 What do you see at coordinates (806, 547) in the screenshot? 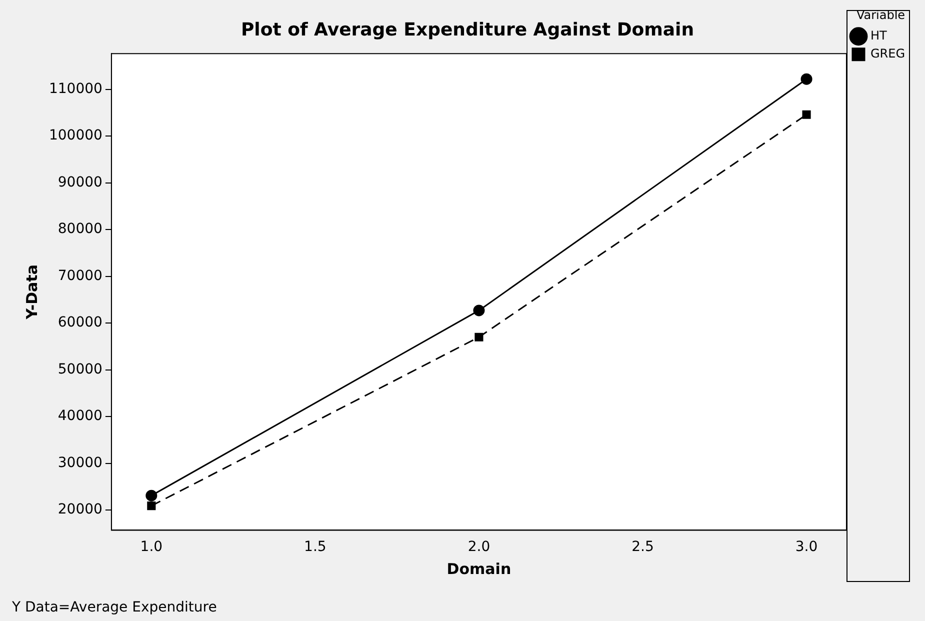
I see `x-tick-label: 3.0` at bounding box center [806, 547].